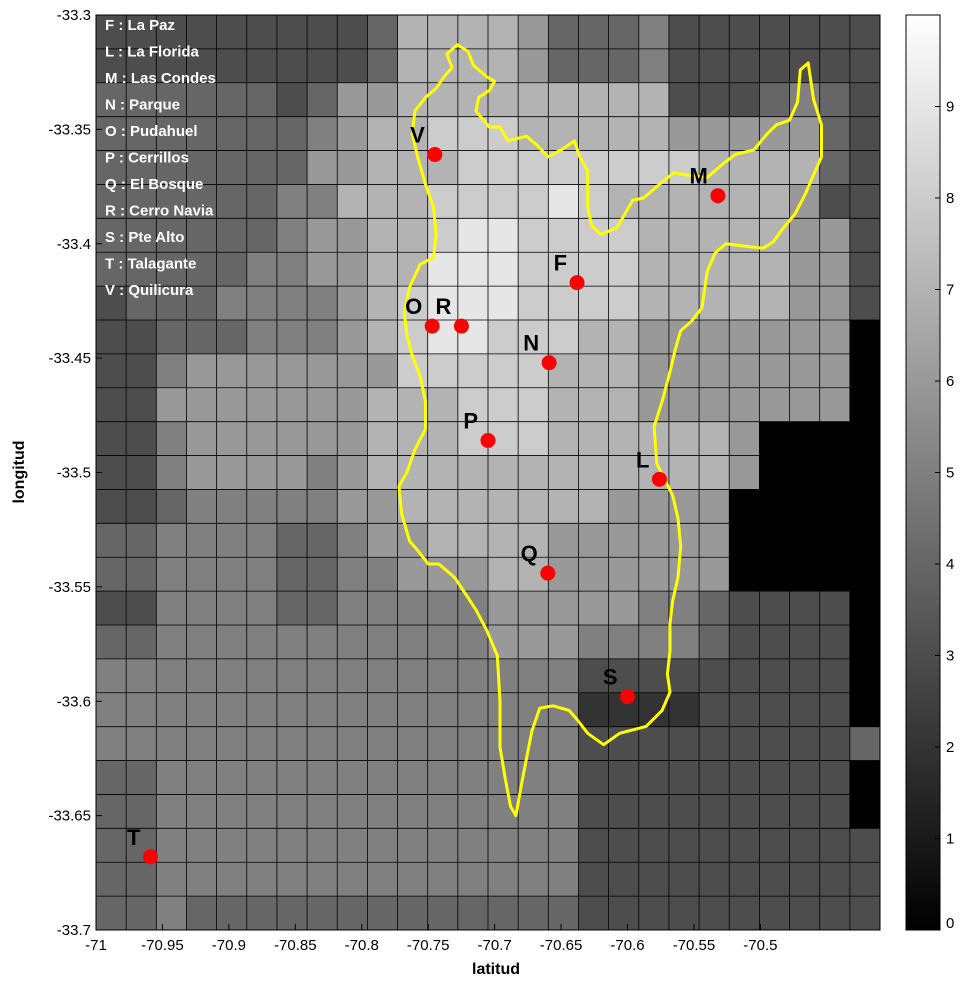 Image resolution: width=962 pixels, height=985 pixels. Describe the element at coordinates (69, 358) in the screenshot. I see `y-tick-label: -33.45` at that location.